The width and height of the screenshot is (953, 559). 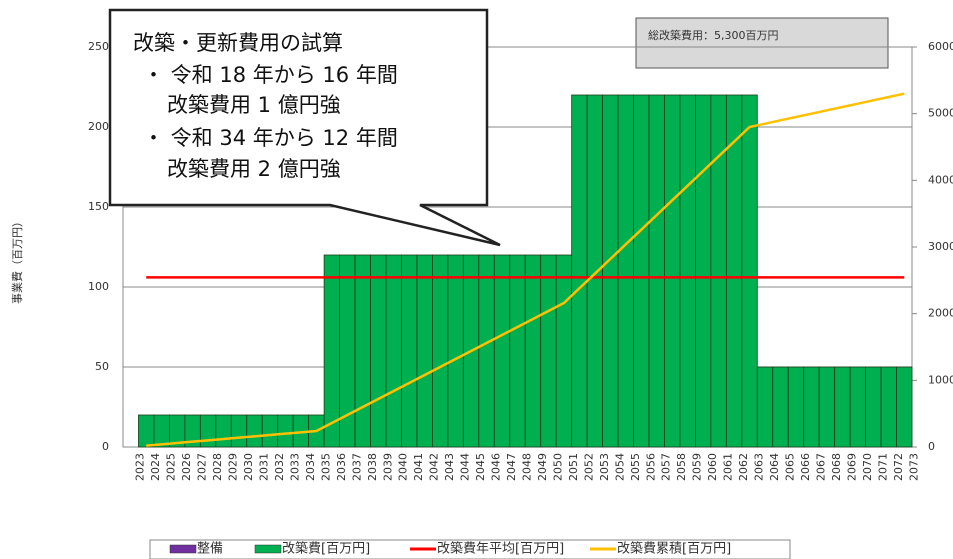 I want to click on x-tick-label: 2034, so click(x=310, y=467).